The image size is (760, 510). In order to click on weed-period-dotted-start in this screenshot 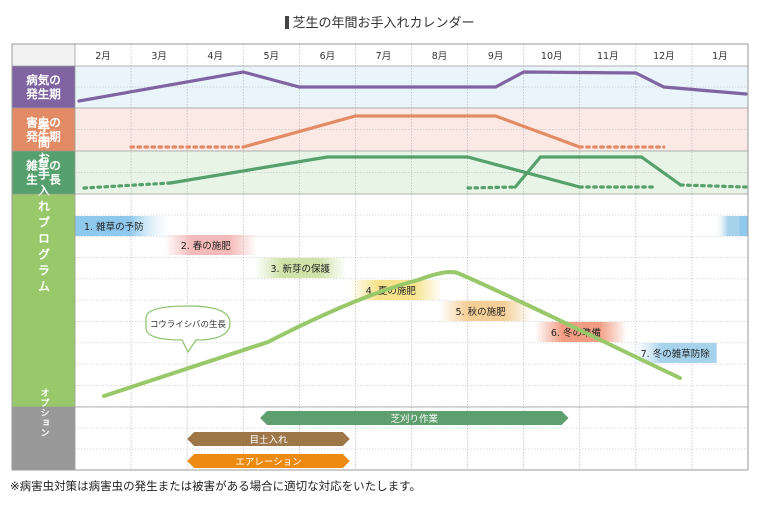, I will do `click(127, 185)`.